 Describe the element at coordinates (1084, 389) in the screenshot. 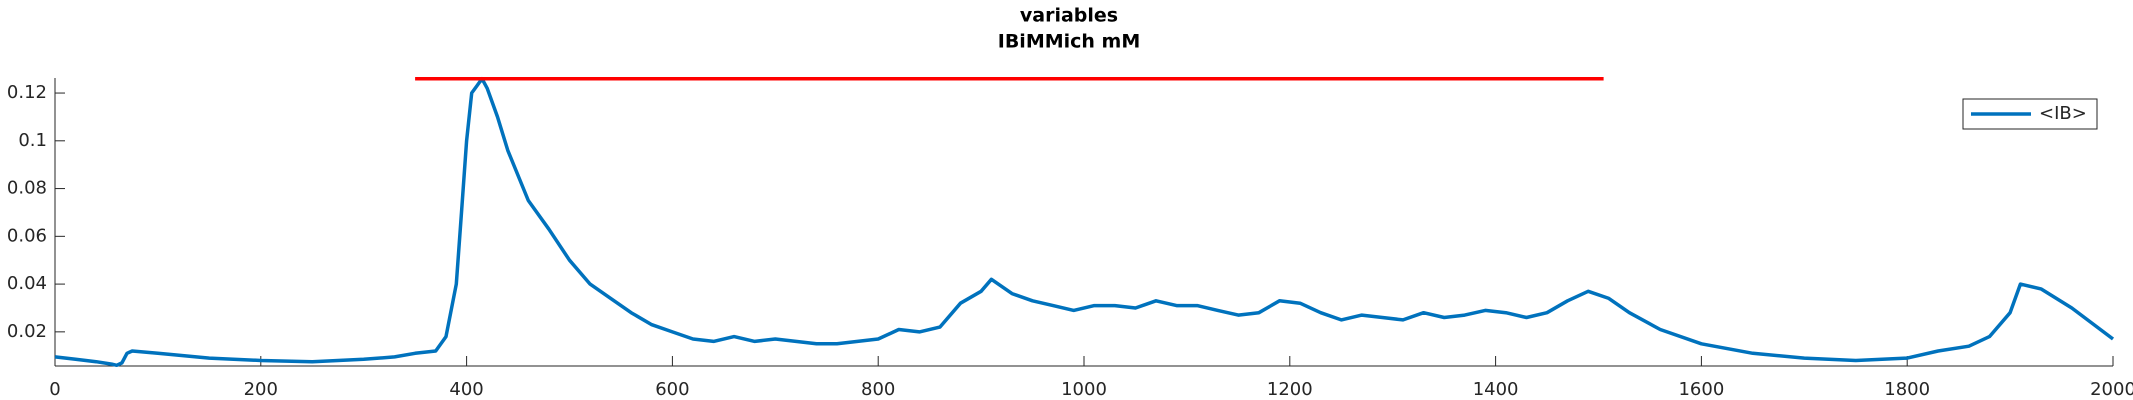

I see `x-tick-label: 1000` at that location.